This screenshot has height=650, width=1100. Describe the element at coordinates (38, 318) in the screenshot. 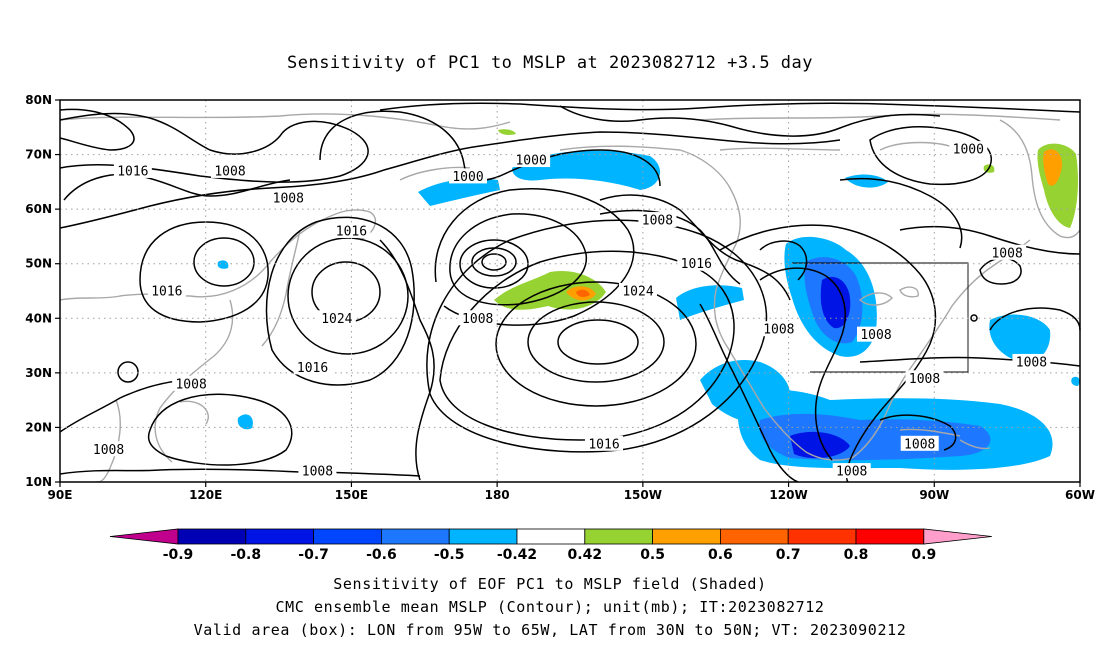

I see `lat-tick-label: 40N` at that location.